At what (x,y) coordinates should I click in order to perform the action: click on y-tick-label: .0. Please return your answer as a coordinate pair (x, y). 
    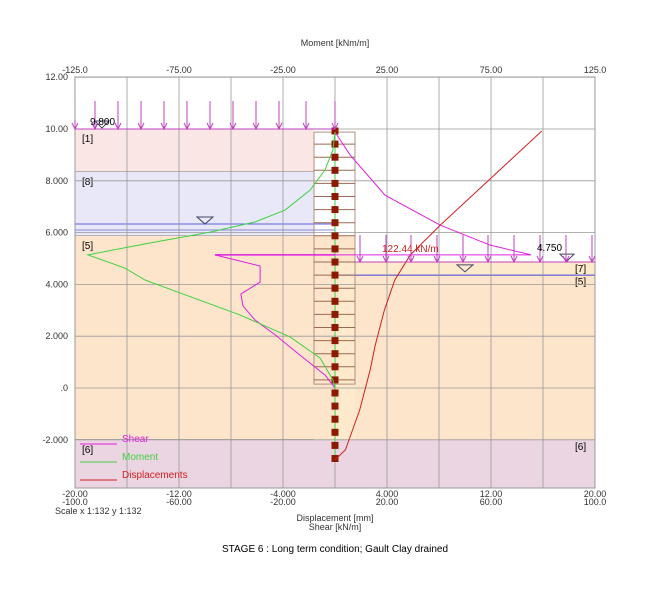
    Looking at the image, I should click on (64, 388).